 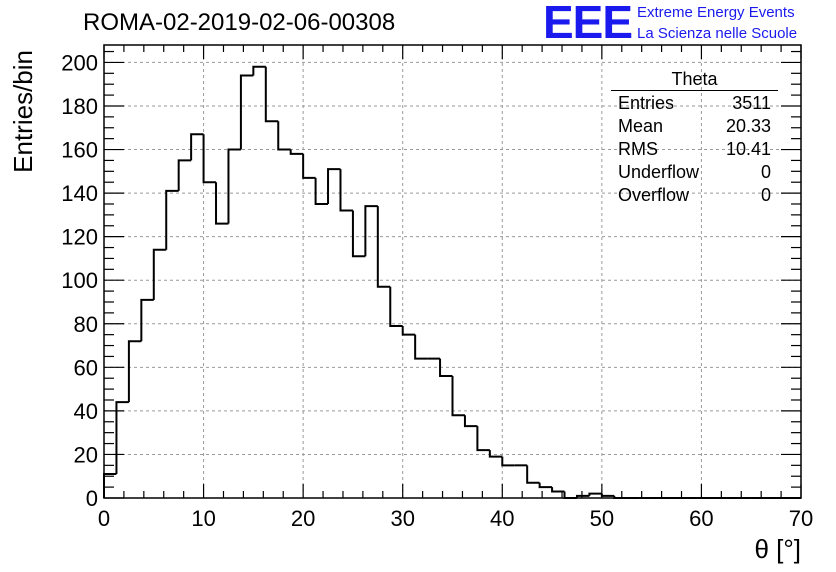 I want to click on logo-text-line2: La Scienza nelle Scuole, so click(x=717, y=33).